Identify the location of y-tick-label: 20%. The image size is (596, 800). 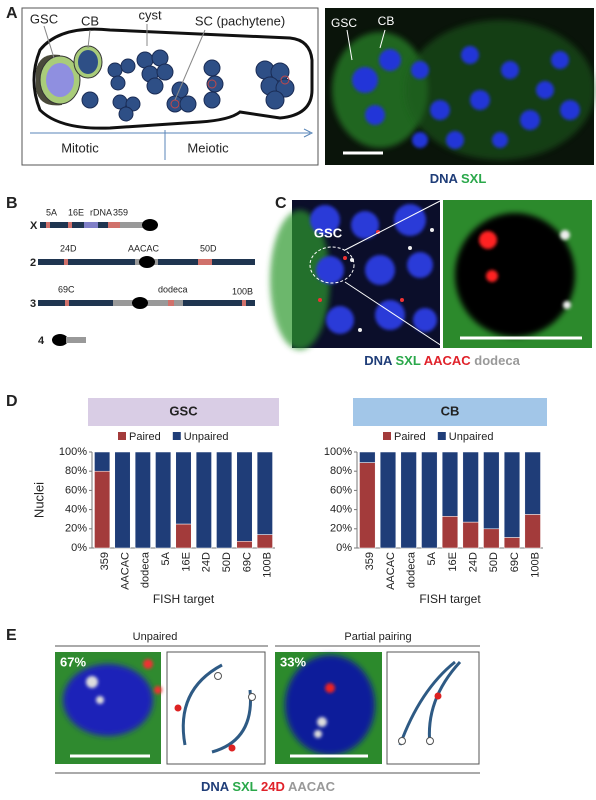
(76, 529).